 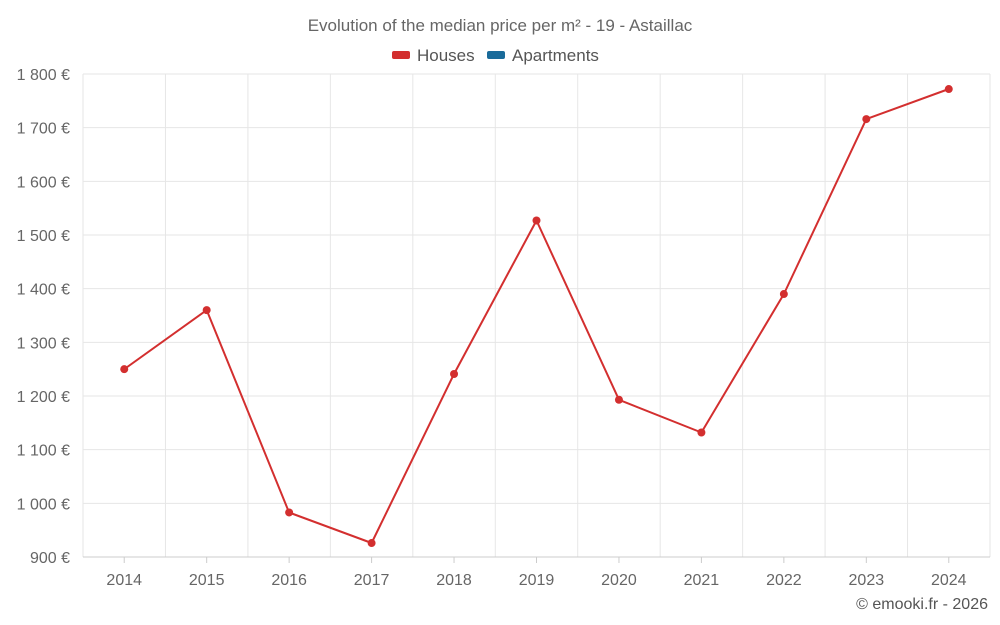 What do you see at coordinates (43, 75) in the screenshot?
I see `y-tick-label: 1 800 €` at bounding box center [43, 75].